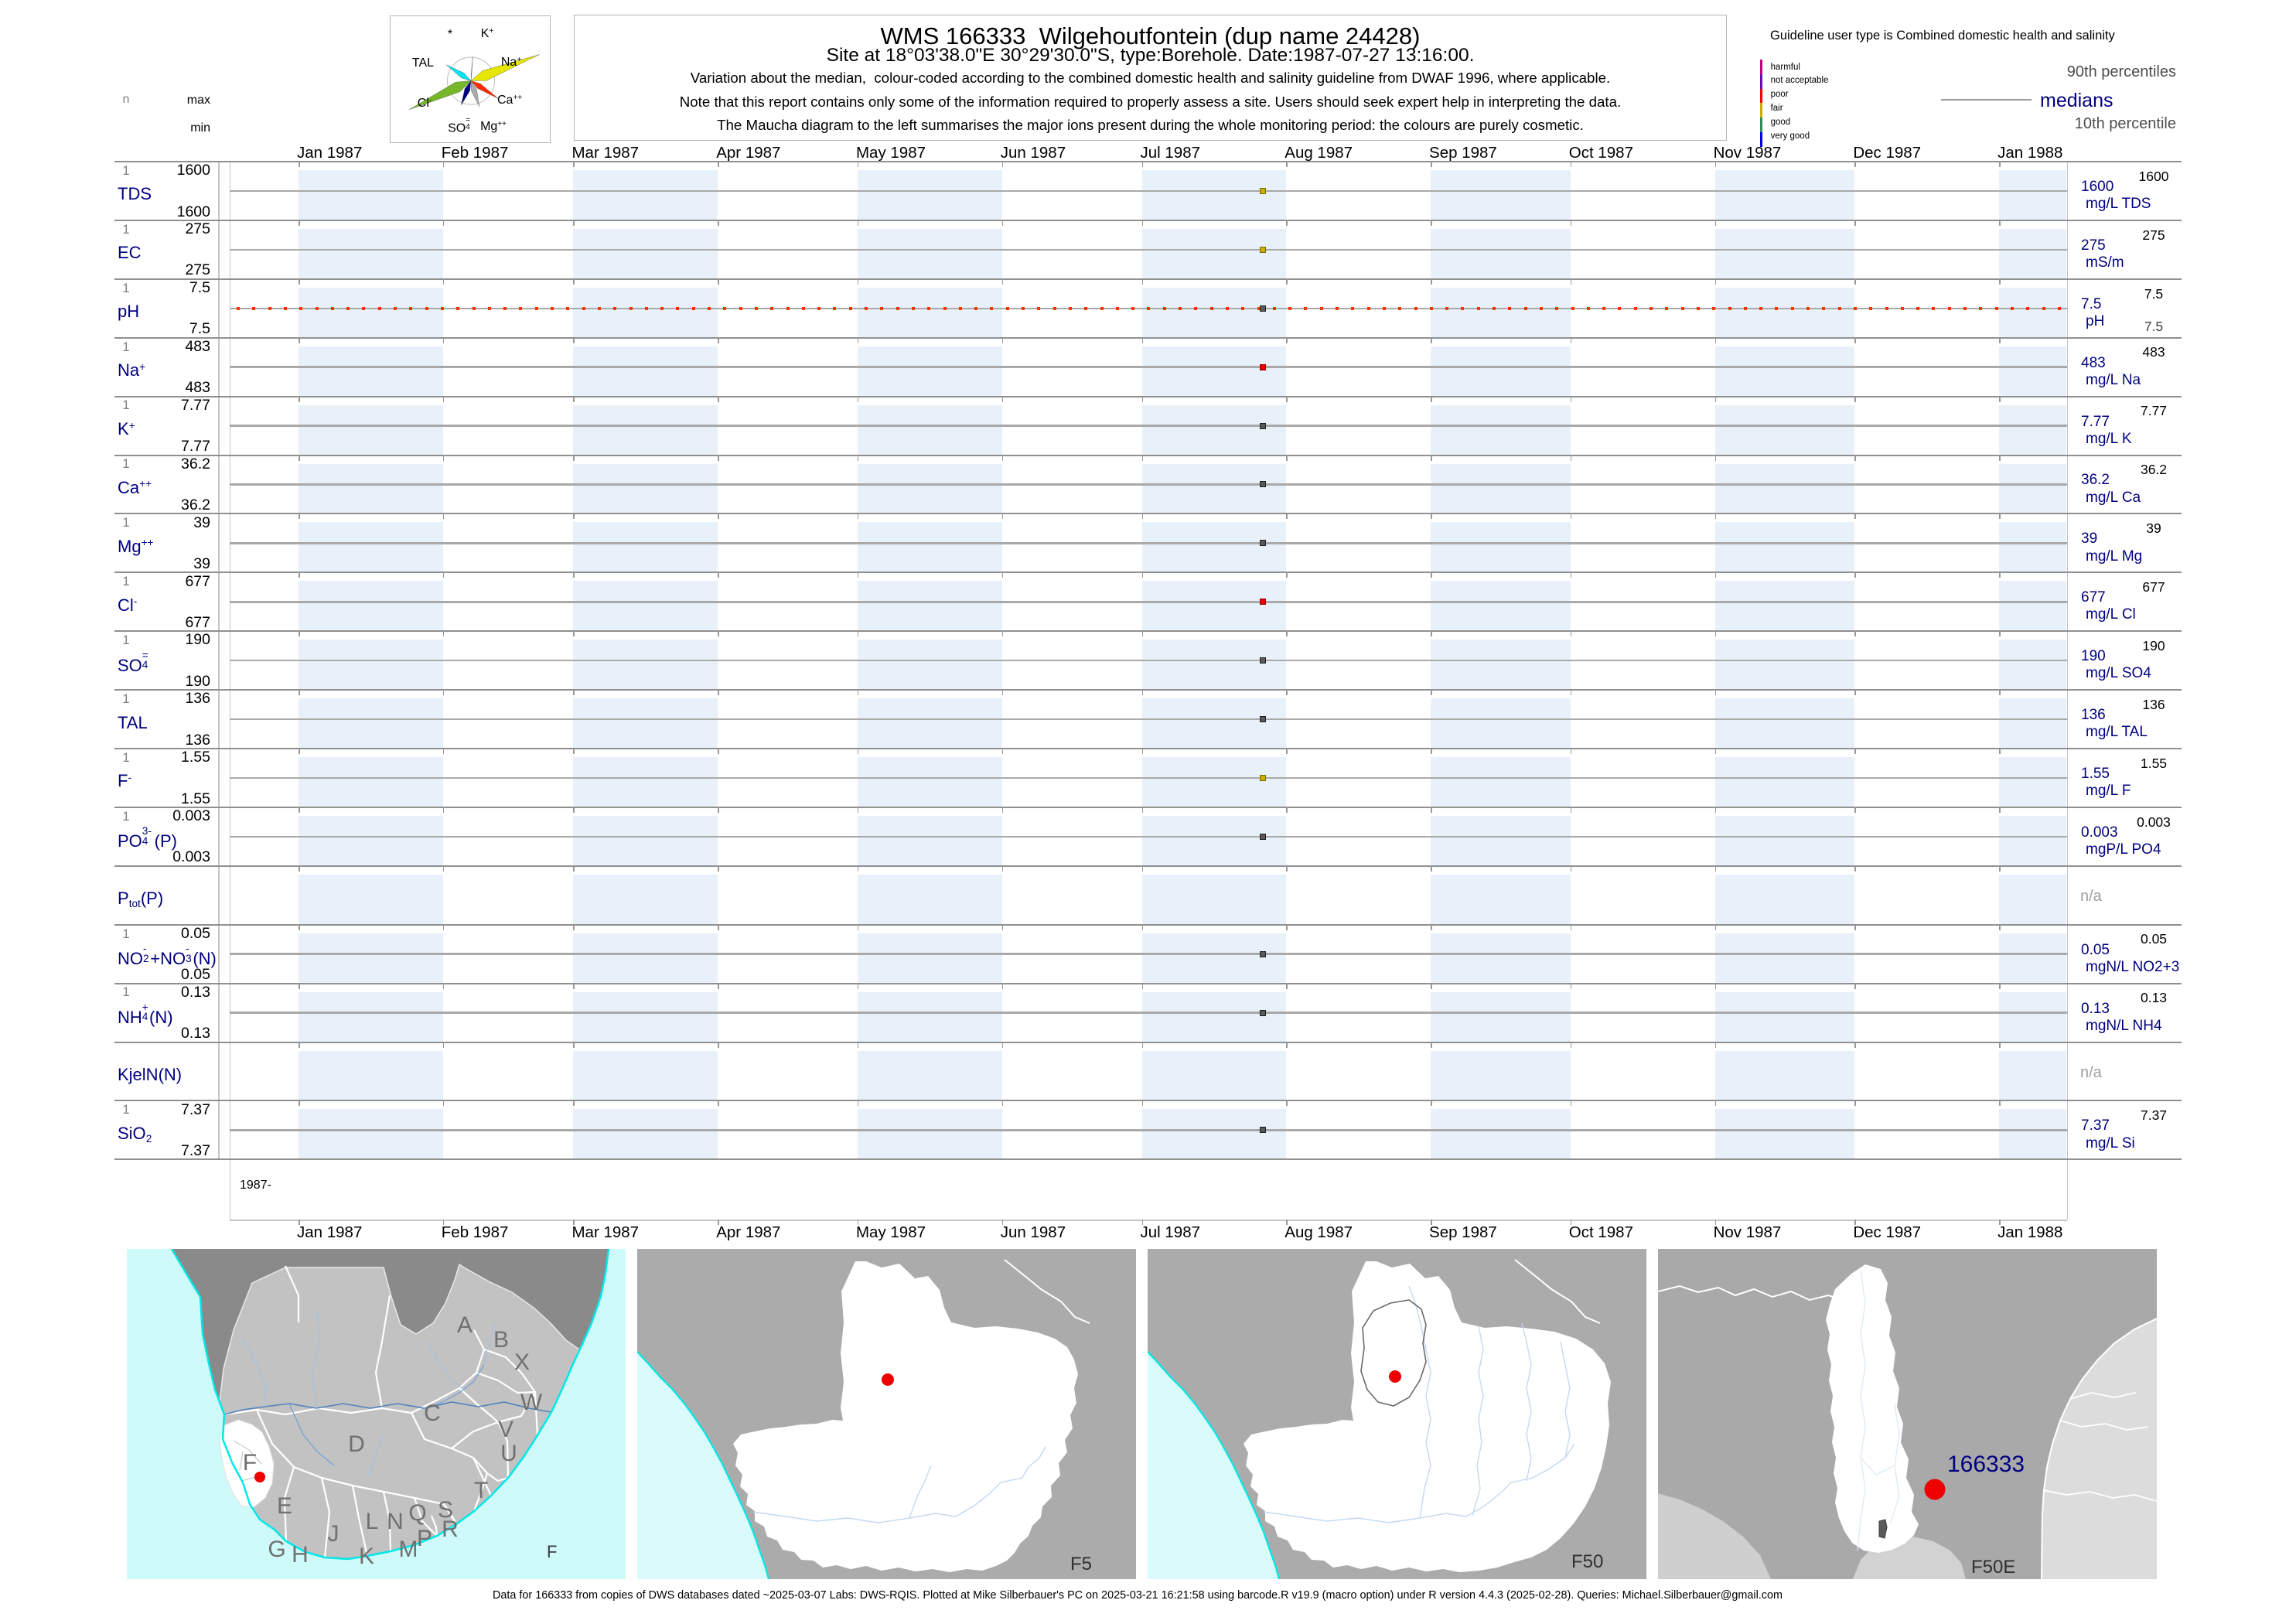 The height and width of the screenshot is (1624, 2296). Describe the element at coordinates (474, 82) in the screenshot. I see `maucha-star-icon` at that location.